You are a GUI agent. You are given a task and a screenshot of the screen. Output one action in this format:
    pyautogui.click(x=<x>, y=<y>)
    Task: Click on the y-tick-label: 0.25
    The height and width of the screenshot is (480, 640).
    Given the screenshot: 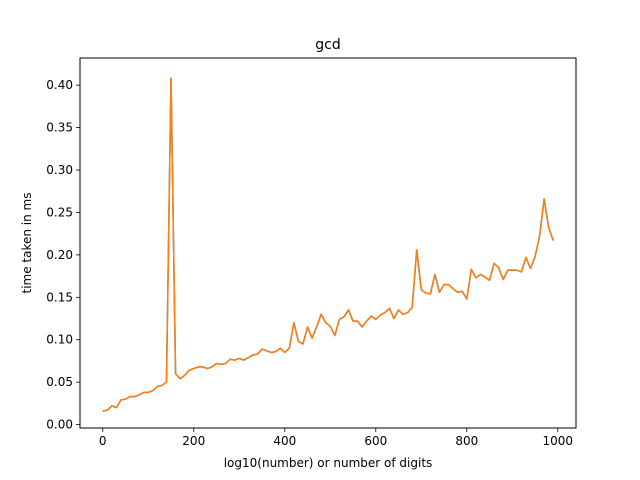 What is the action you would take?
    pyautogui.click(x=59, y=212)
    